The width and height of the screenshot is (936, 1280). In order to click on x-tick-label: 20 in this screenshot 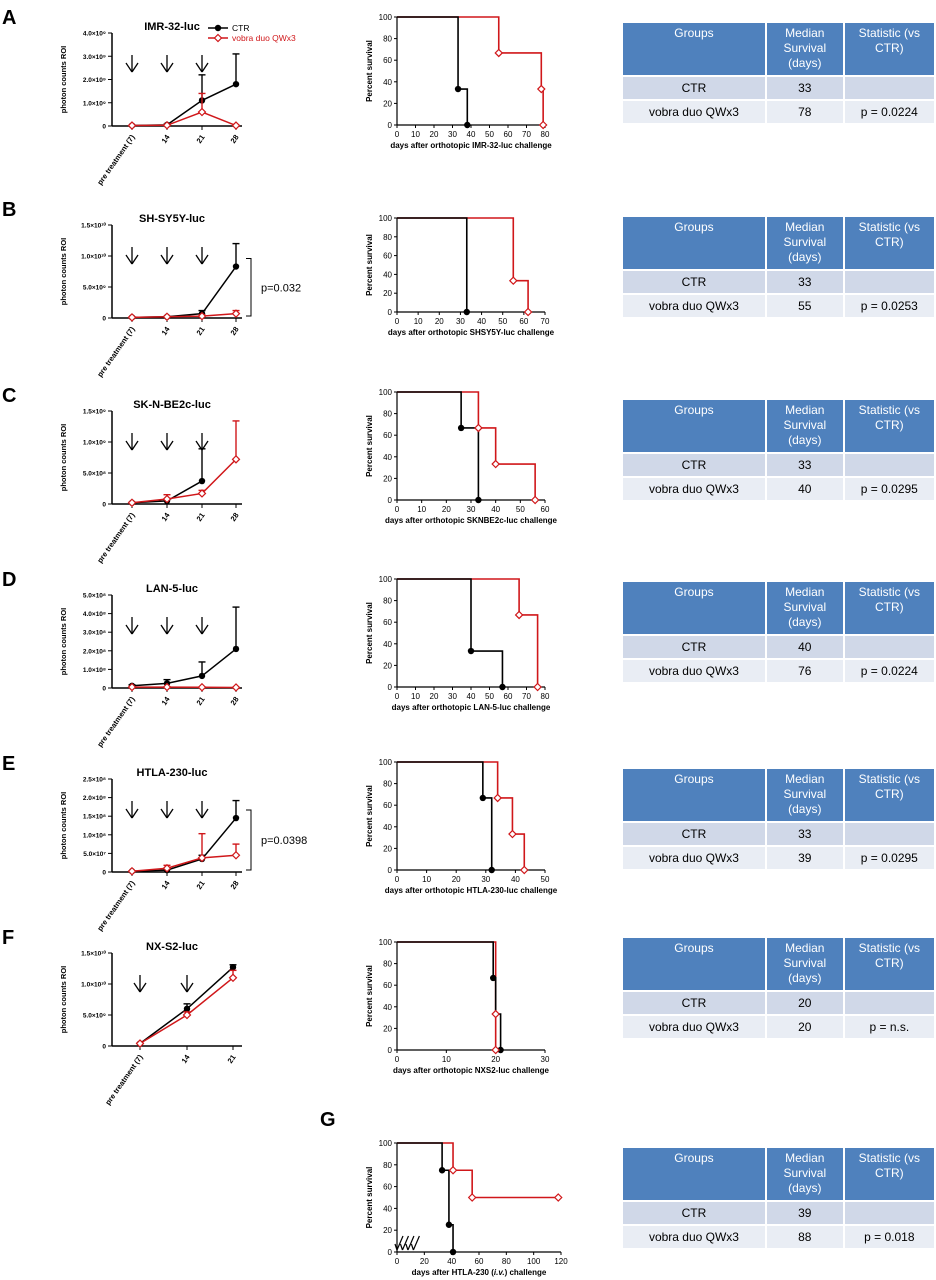, I will do `click(456, 879)`.